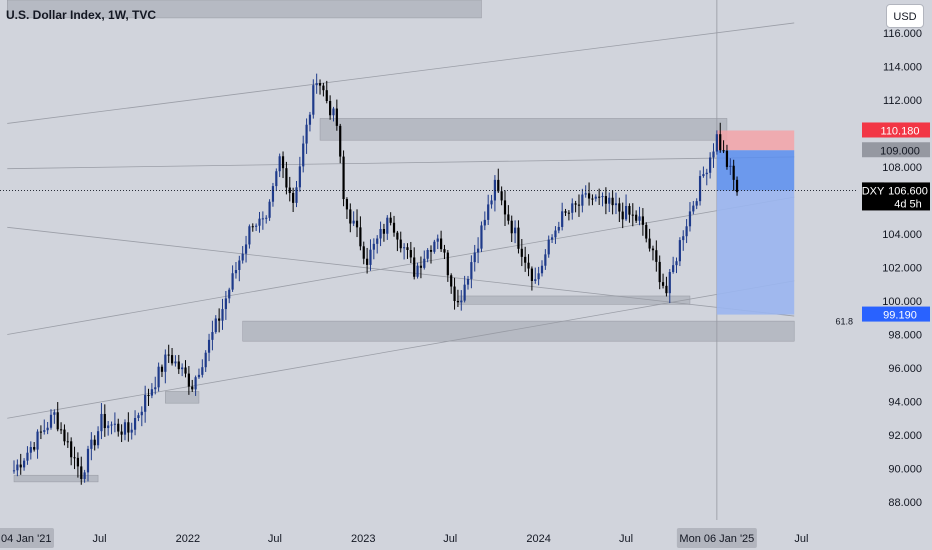  Describe the element at coordinates (81, 15) in the screenshot. I see `chart-title: U.S. Dollar Index, 1W, TVC` at that location.